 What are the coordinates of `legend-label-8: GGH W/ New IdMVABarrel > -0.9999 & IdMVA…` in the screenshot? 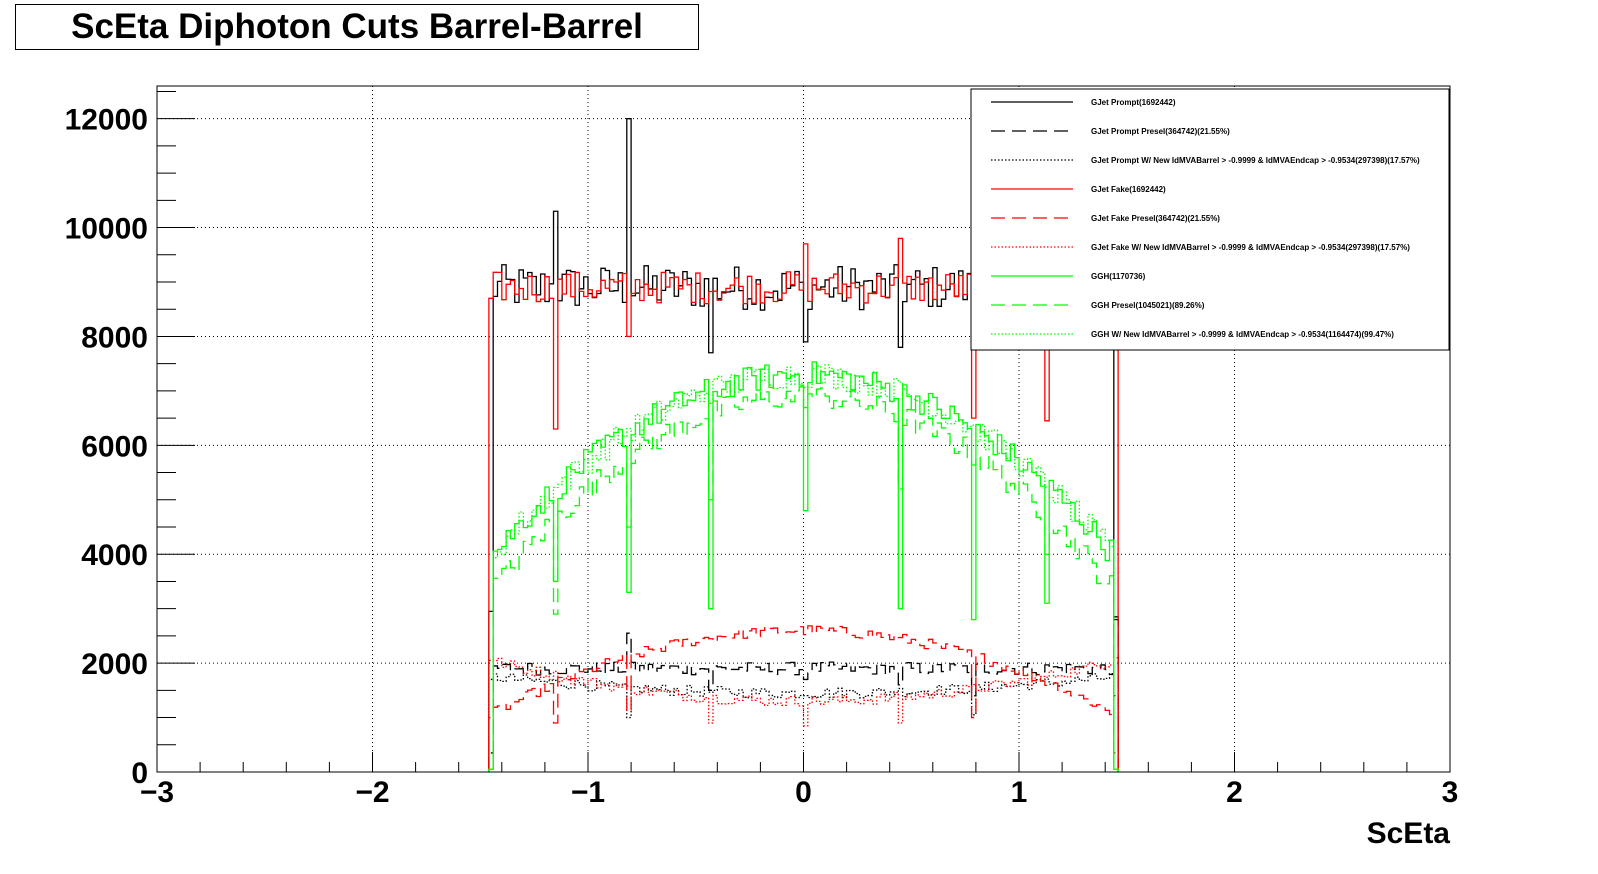 It's located at (1242, 334).